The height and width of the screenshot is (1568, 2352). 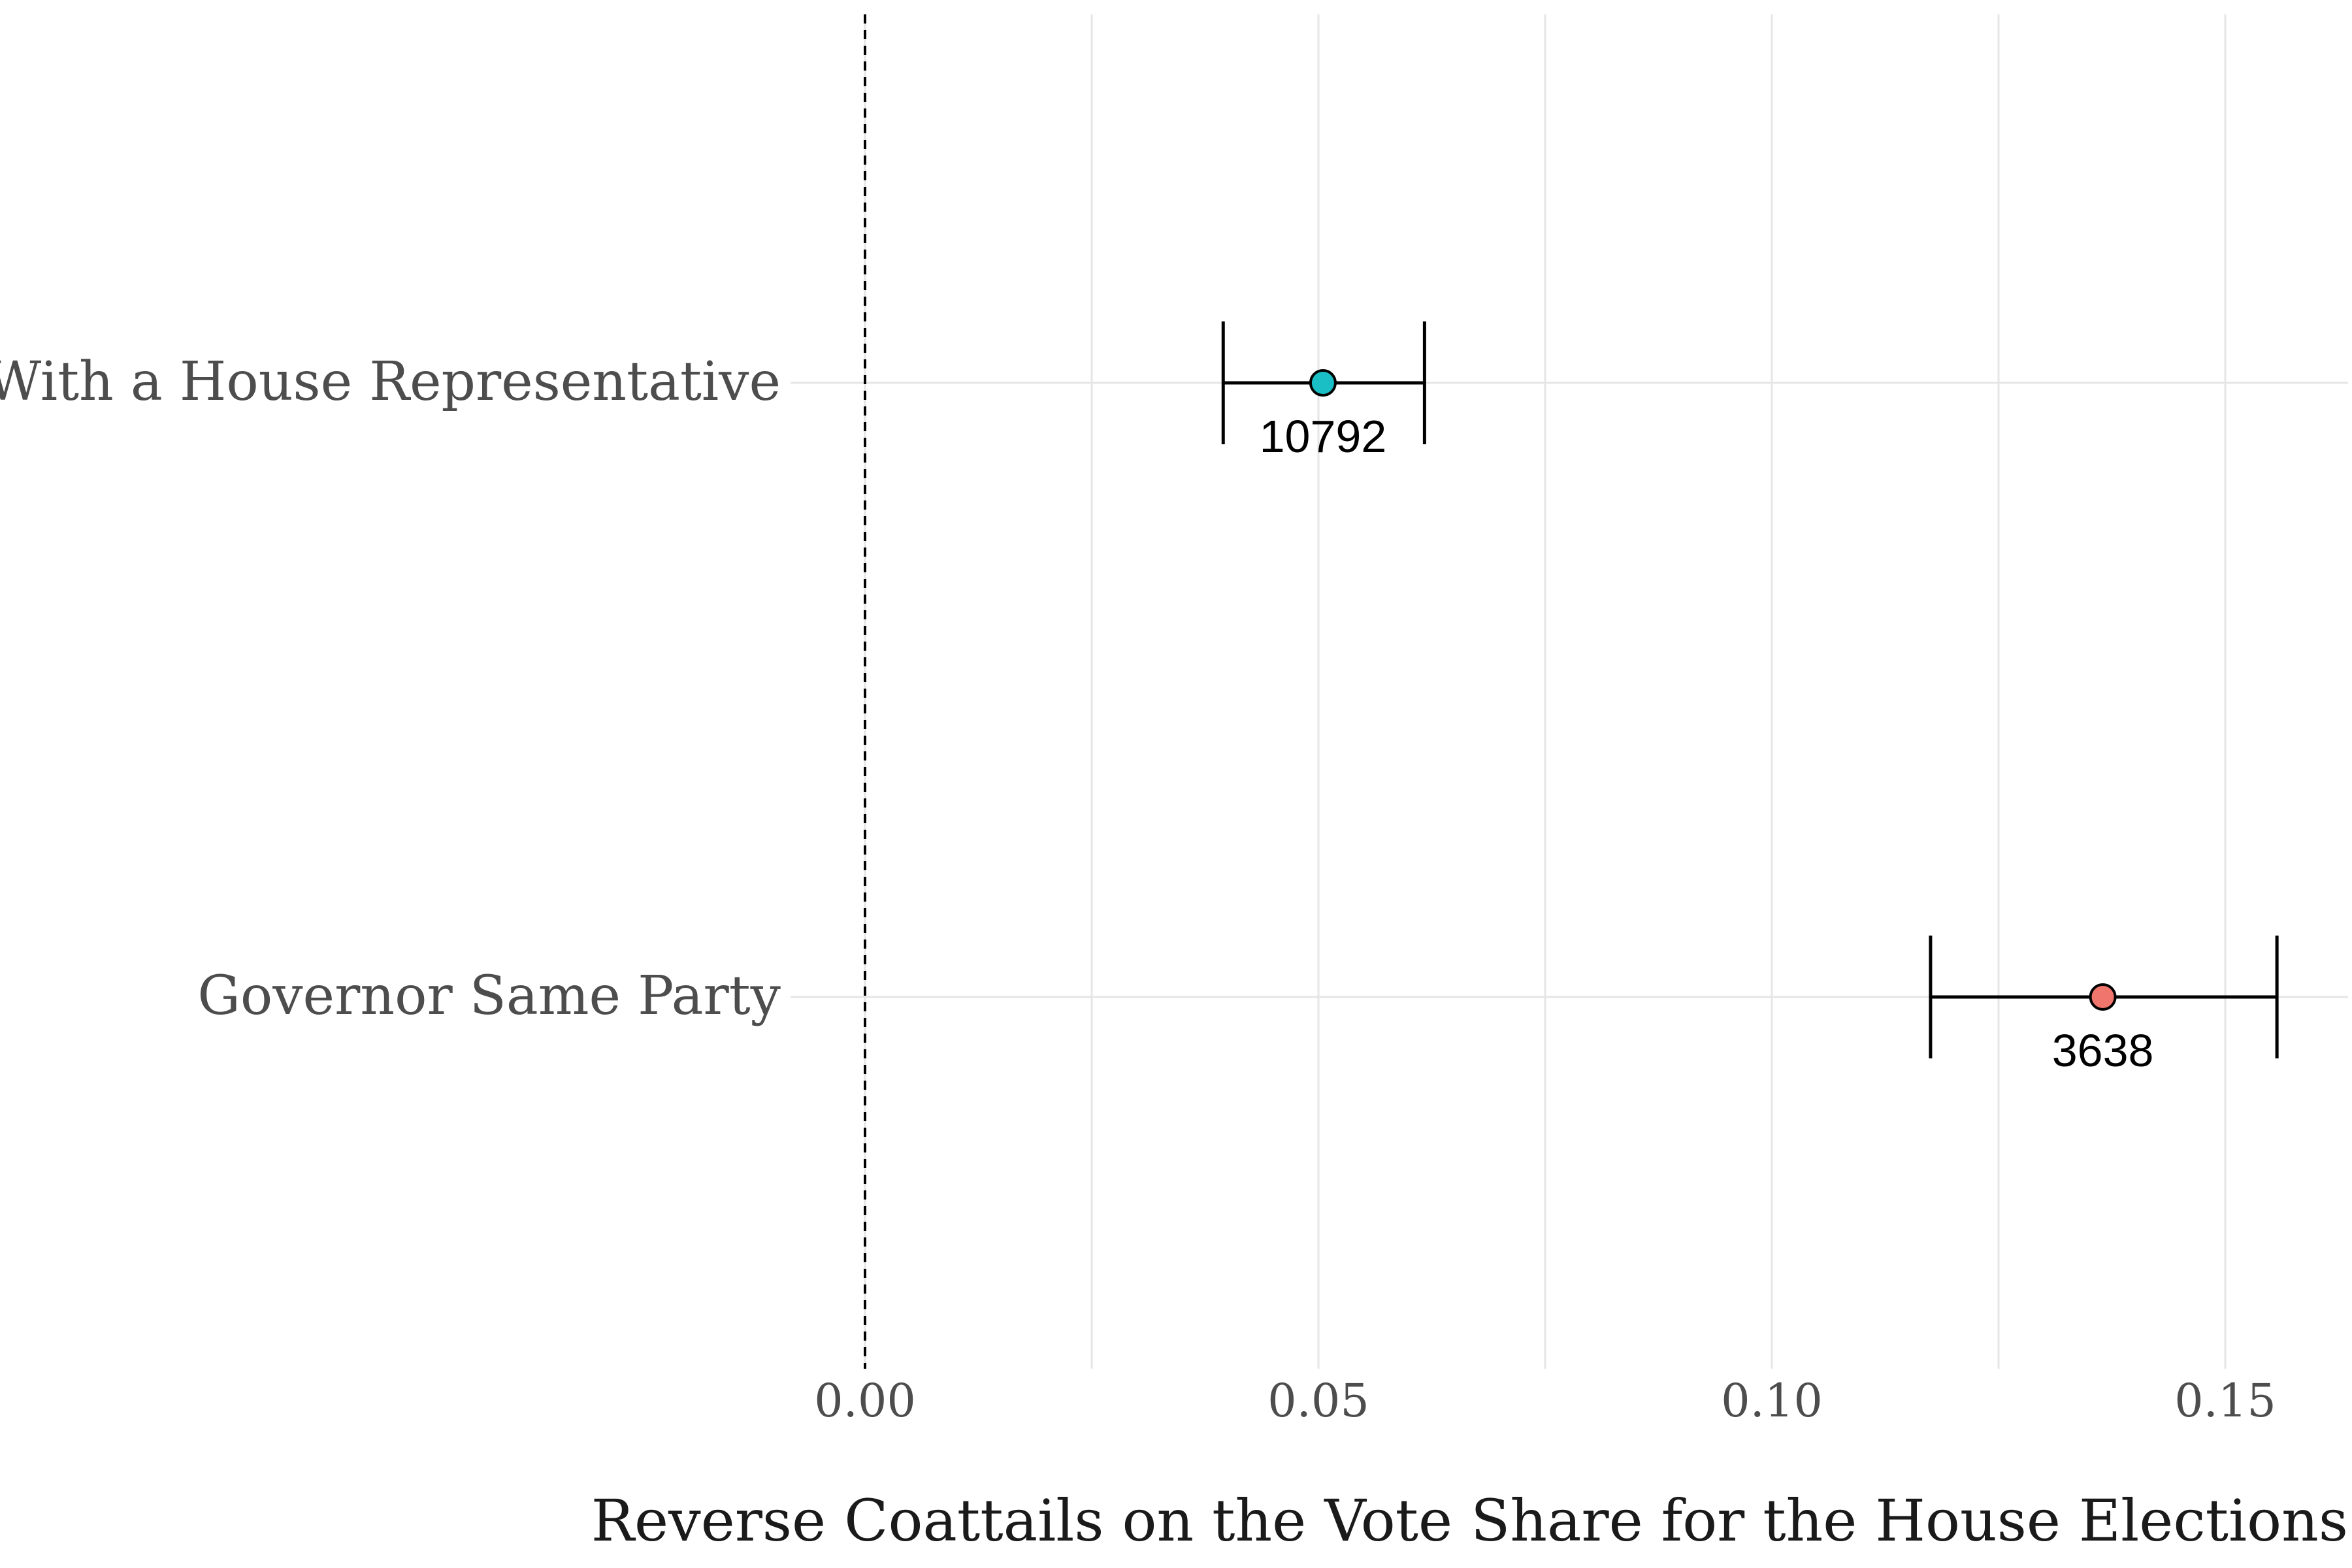 What do you see at coordinates (1318, 1401) in the screenshot?
I see `x-tick-label: 0.05` at bounding box center [1318, 1401].